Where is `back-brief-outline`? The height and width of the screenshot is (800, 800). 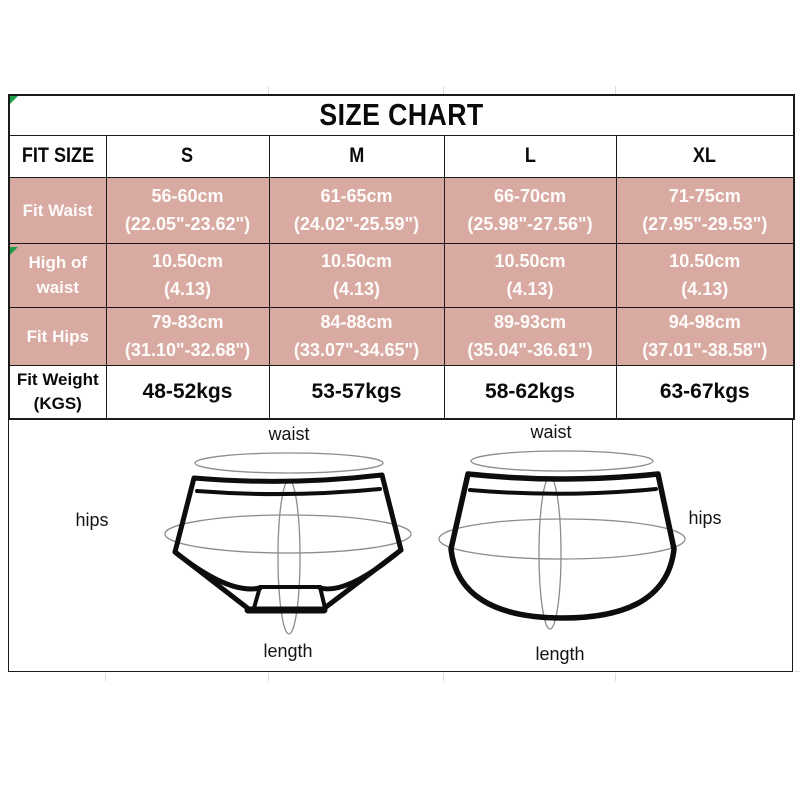
back-brief-outline is located at coordinates (562, 546).